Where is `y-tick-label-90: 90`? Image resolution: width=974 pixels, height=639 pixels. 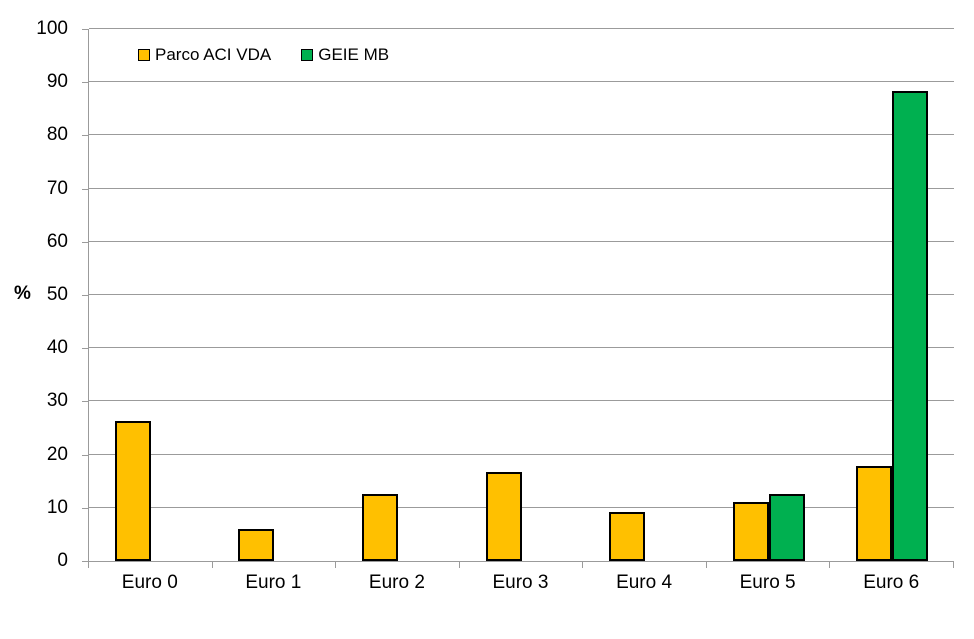
y-tick-label-90: 90 is located at coordinates (57, 82).